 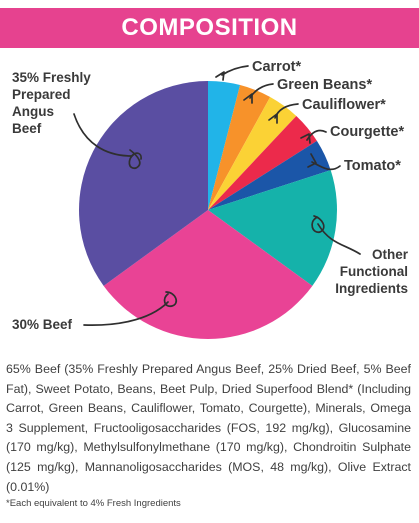 I want to click on pie-slice-green-beans, so click(x=239, y=147).